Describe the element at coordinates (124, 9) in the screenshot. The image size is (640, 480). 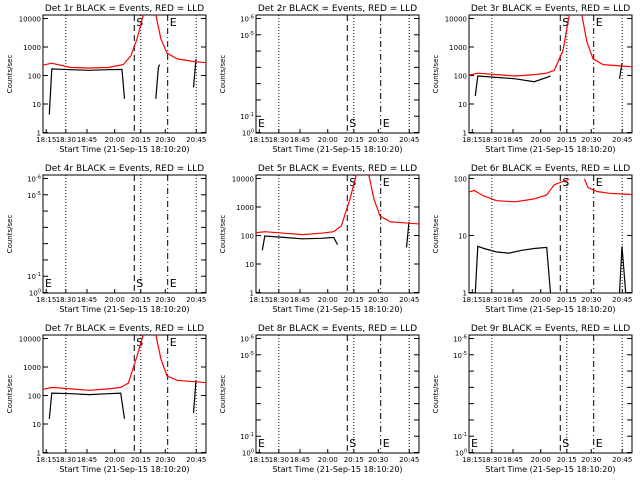
I see `panel-title: Det 1r BLACK = Events, RED = LLD` at that location.